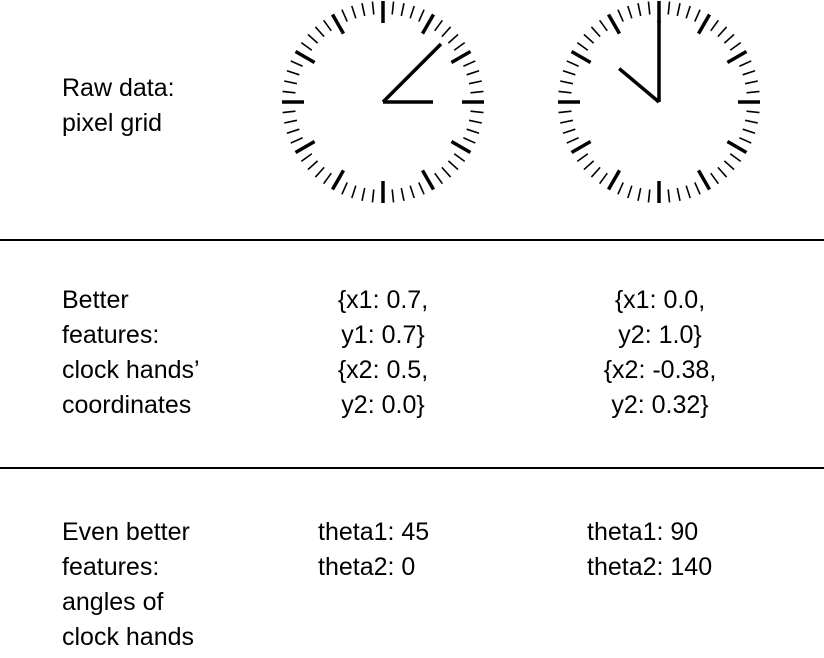  I want to click on minute-hand, so click(412, 73).